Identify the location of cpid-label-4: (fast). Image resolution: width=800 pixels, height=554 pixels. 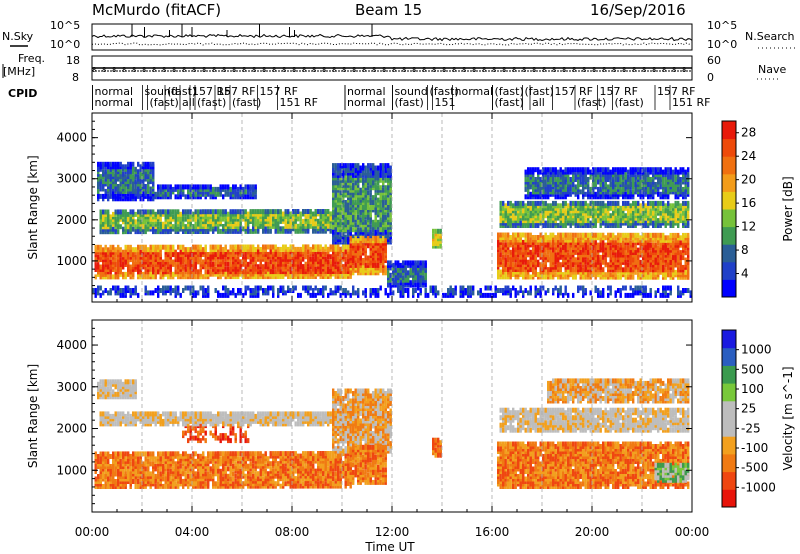
(181, 91).